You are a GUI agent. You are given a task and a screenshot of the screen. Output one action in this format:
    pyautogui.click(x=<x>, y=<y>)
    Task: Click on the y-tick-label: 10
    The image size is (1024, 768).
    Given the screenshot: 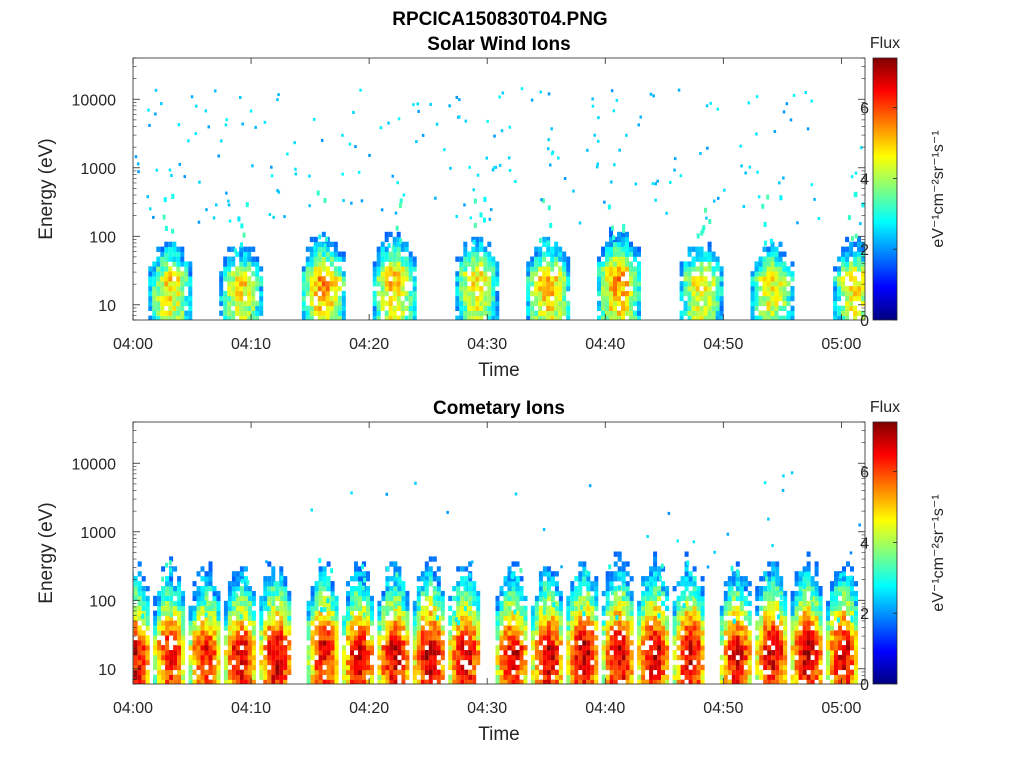 What is the action you would take?
    pyautogui.click(x=107, y=306)
    